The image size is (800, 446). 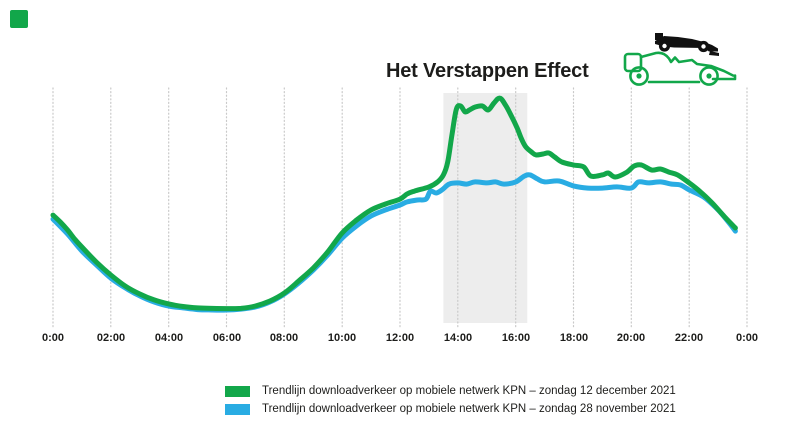 I want to click on x-tick-label: 14:00, so click(x=458, y=338).